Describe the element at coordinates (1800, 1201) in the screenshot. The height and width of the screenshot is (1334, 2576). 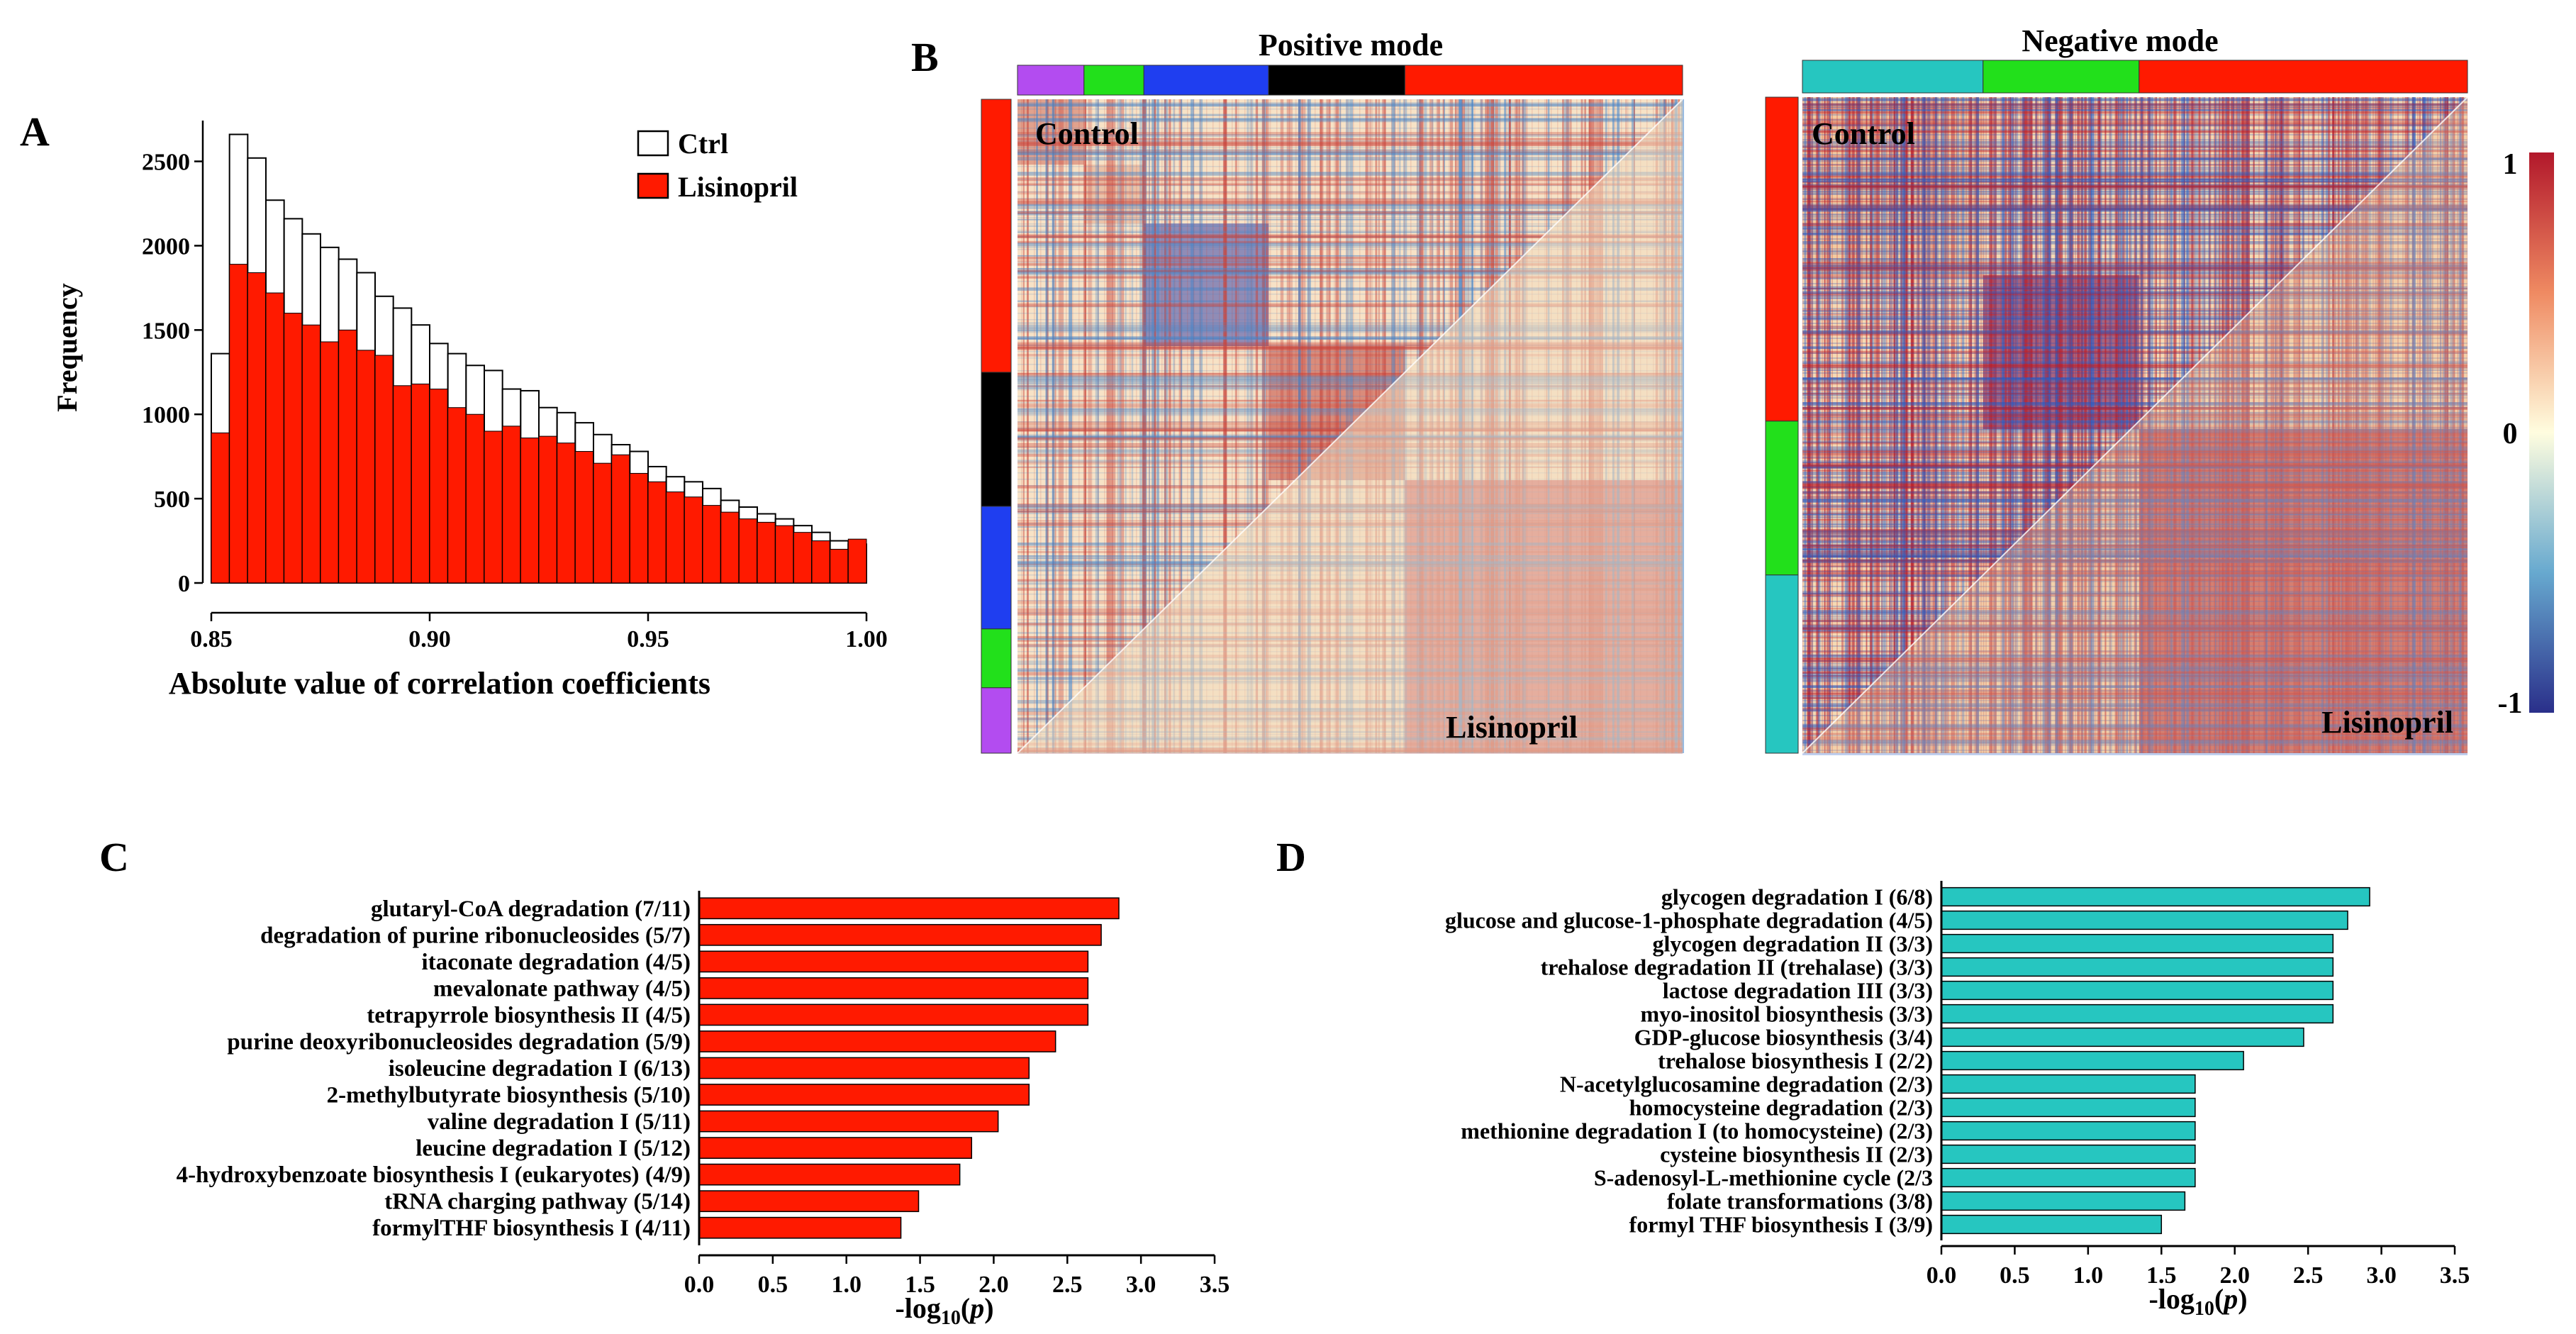
I see `category-label: folate transformations (3/8)` at that location.